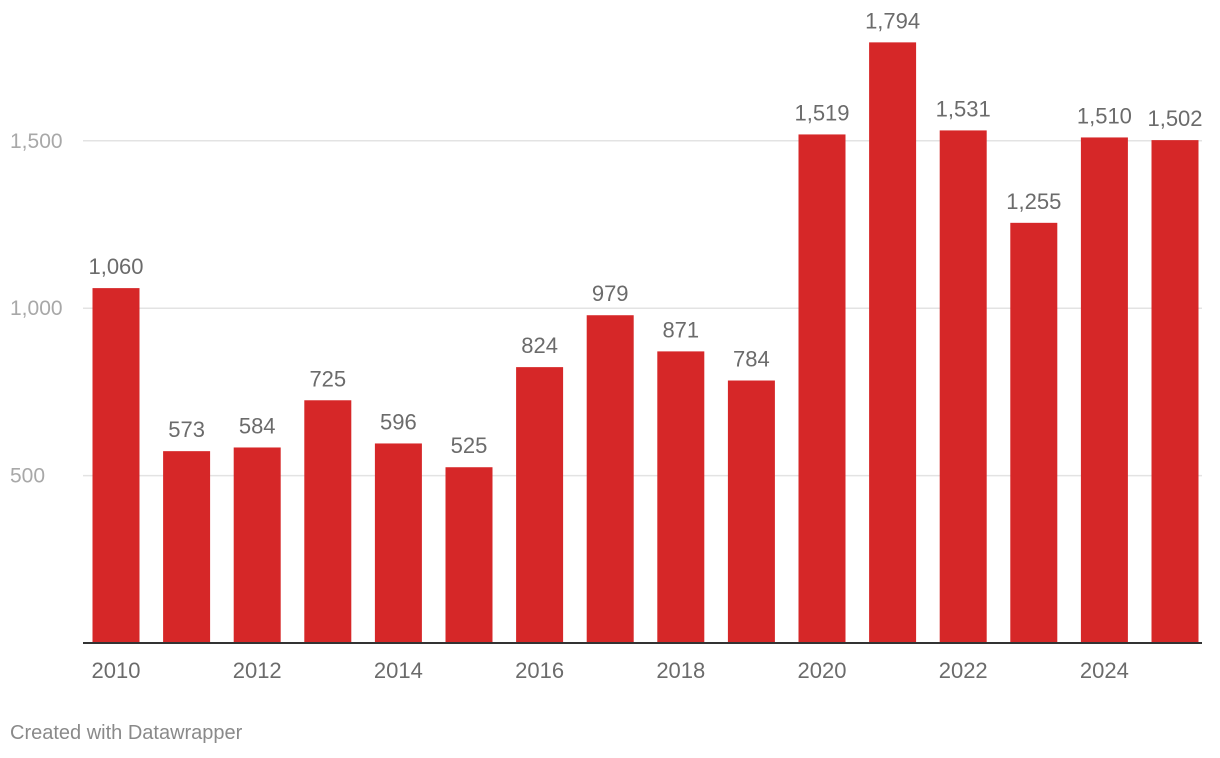 The image size is (1220, 758). Describe the element at coordinates (398, 421) in the screenshot. I see `data-label-2014: 596` at that location.